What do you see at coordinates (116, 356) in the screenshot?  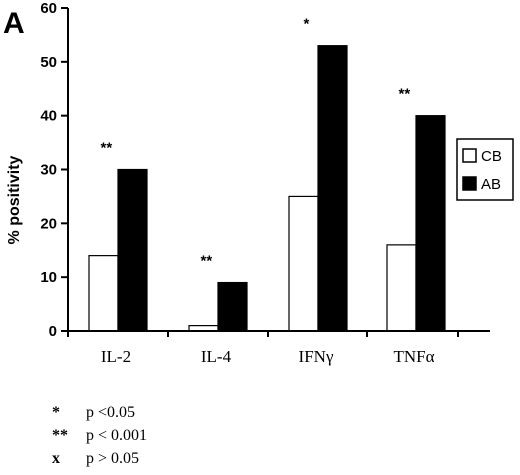 I see `x-tick-label: IL-2` at bounding box center [116, 356].